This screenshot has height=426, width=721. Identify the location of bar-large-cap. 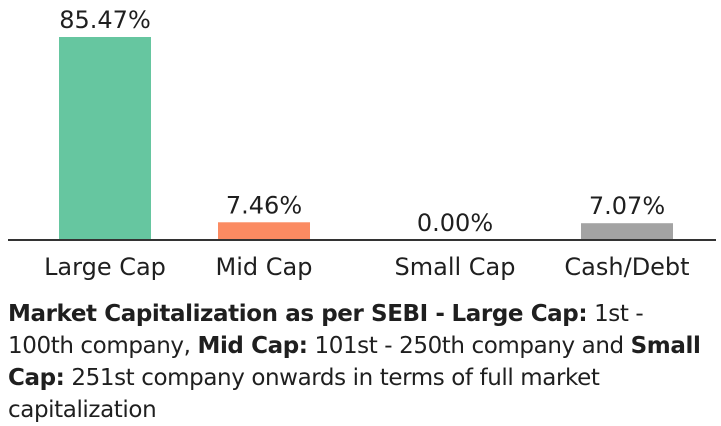
(105, 138).